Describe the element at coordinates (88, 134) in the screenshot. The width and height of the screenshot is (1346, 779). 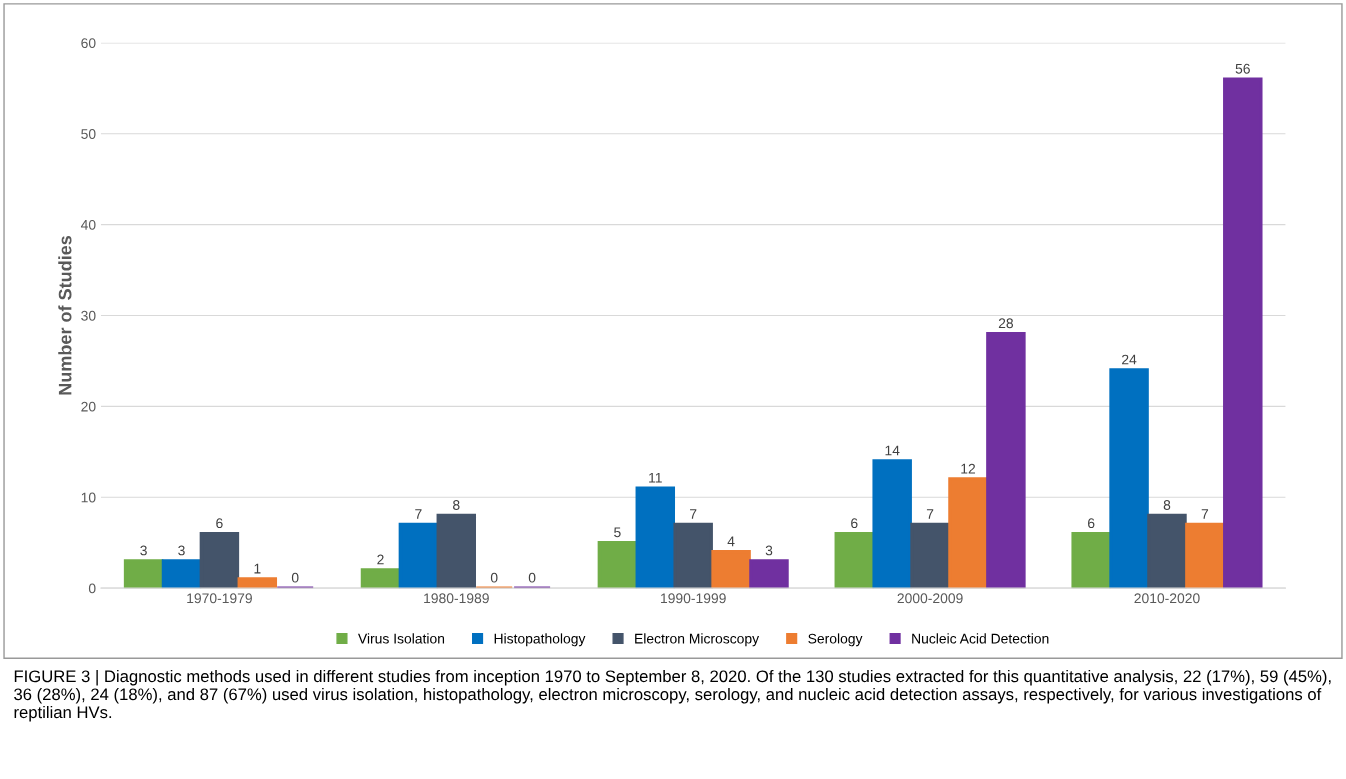
I see `y-tick-label: 50` at that location.